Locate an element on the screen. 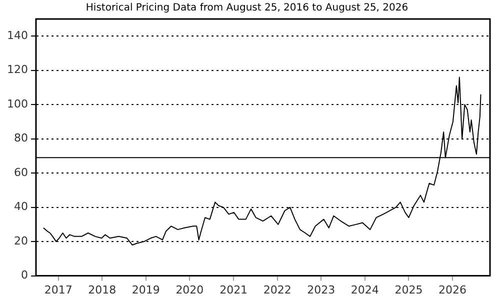 This screenshot has width=500, height=300. x-tick-label: 2017 is located at coordinates (58, 289).